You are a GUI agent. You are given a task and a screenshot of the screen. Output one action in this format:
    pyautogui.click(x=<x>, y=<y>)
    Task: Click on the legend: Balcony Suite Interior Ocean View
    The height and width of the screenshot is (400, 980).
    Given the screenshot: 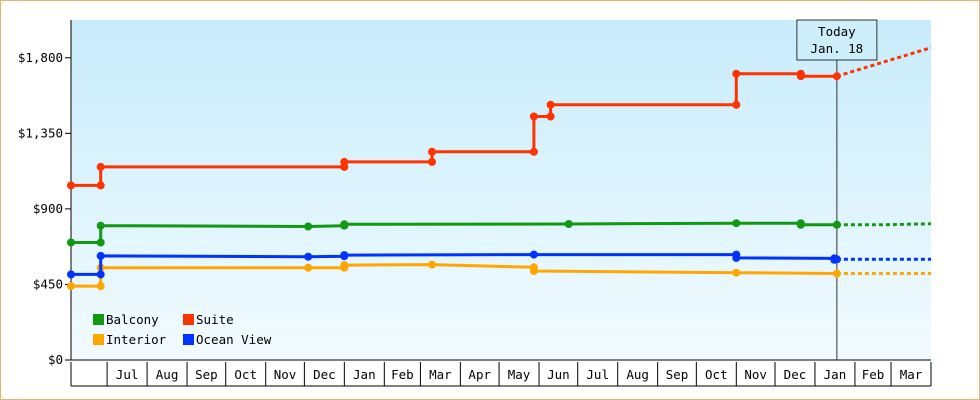 What is the action you would take?
    pyautogui.click(x=182, y=329)
    